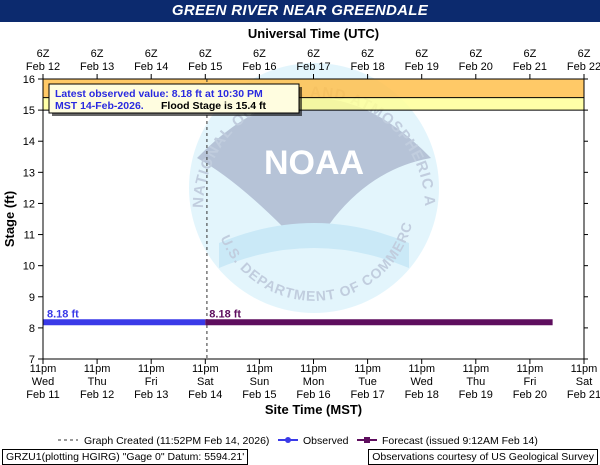  What do you see at coordinates (32, 329) in the screenshot?
I see `y-tick-label: 8` at bounding box center [32, 329].